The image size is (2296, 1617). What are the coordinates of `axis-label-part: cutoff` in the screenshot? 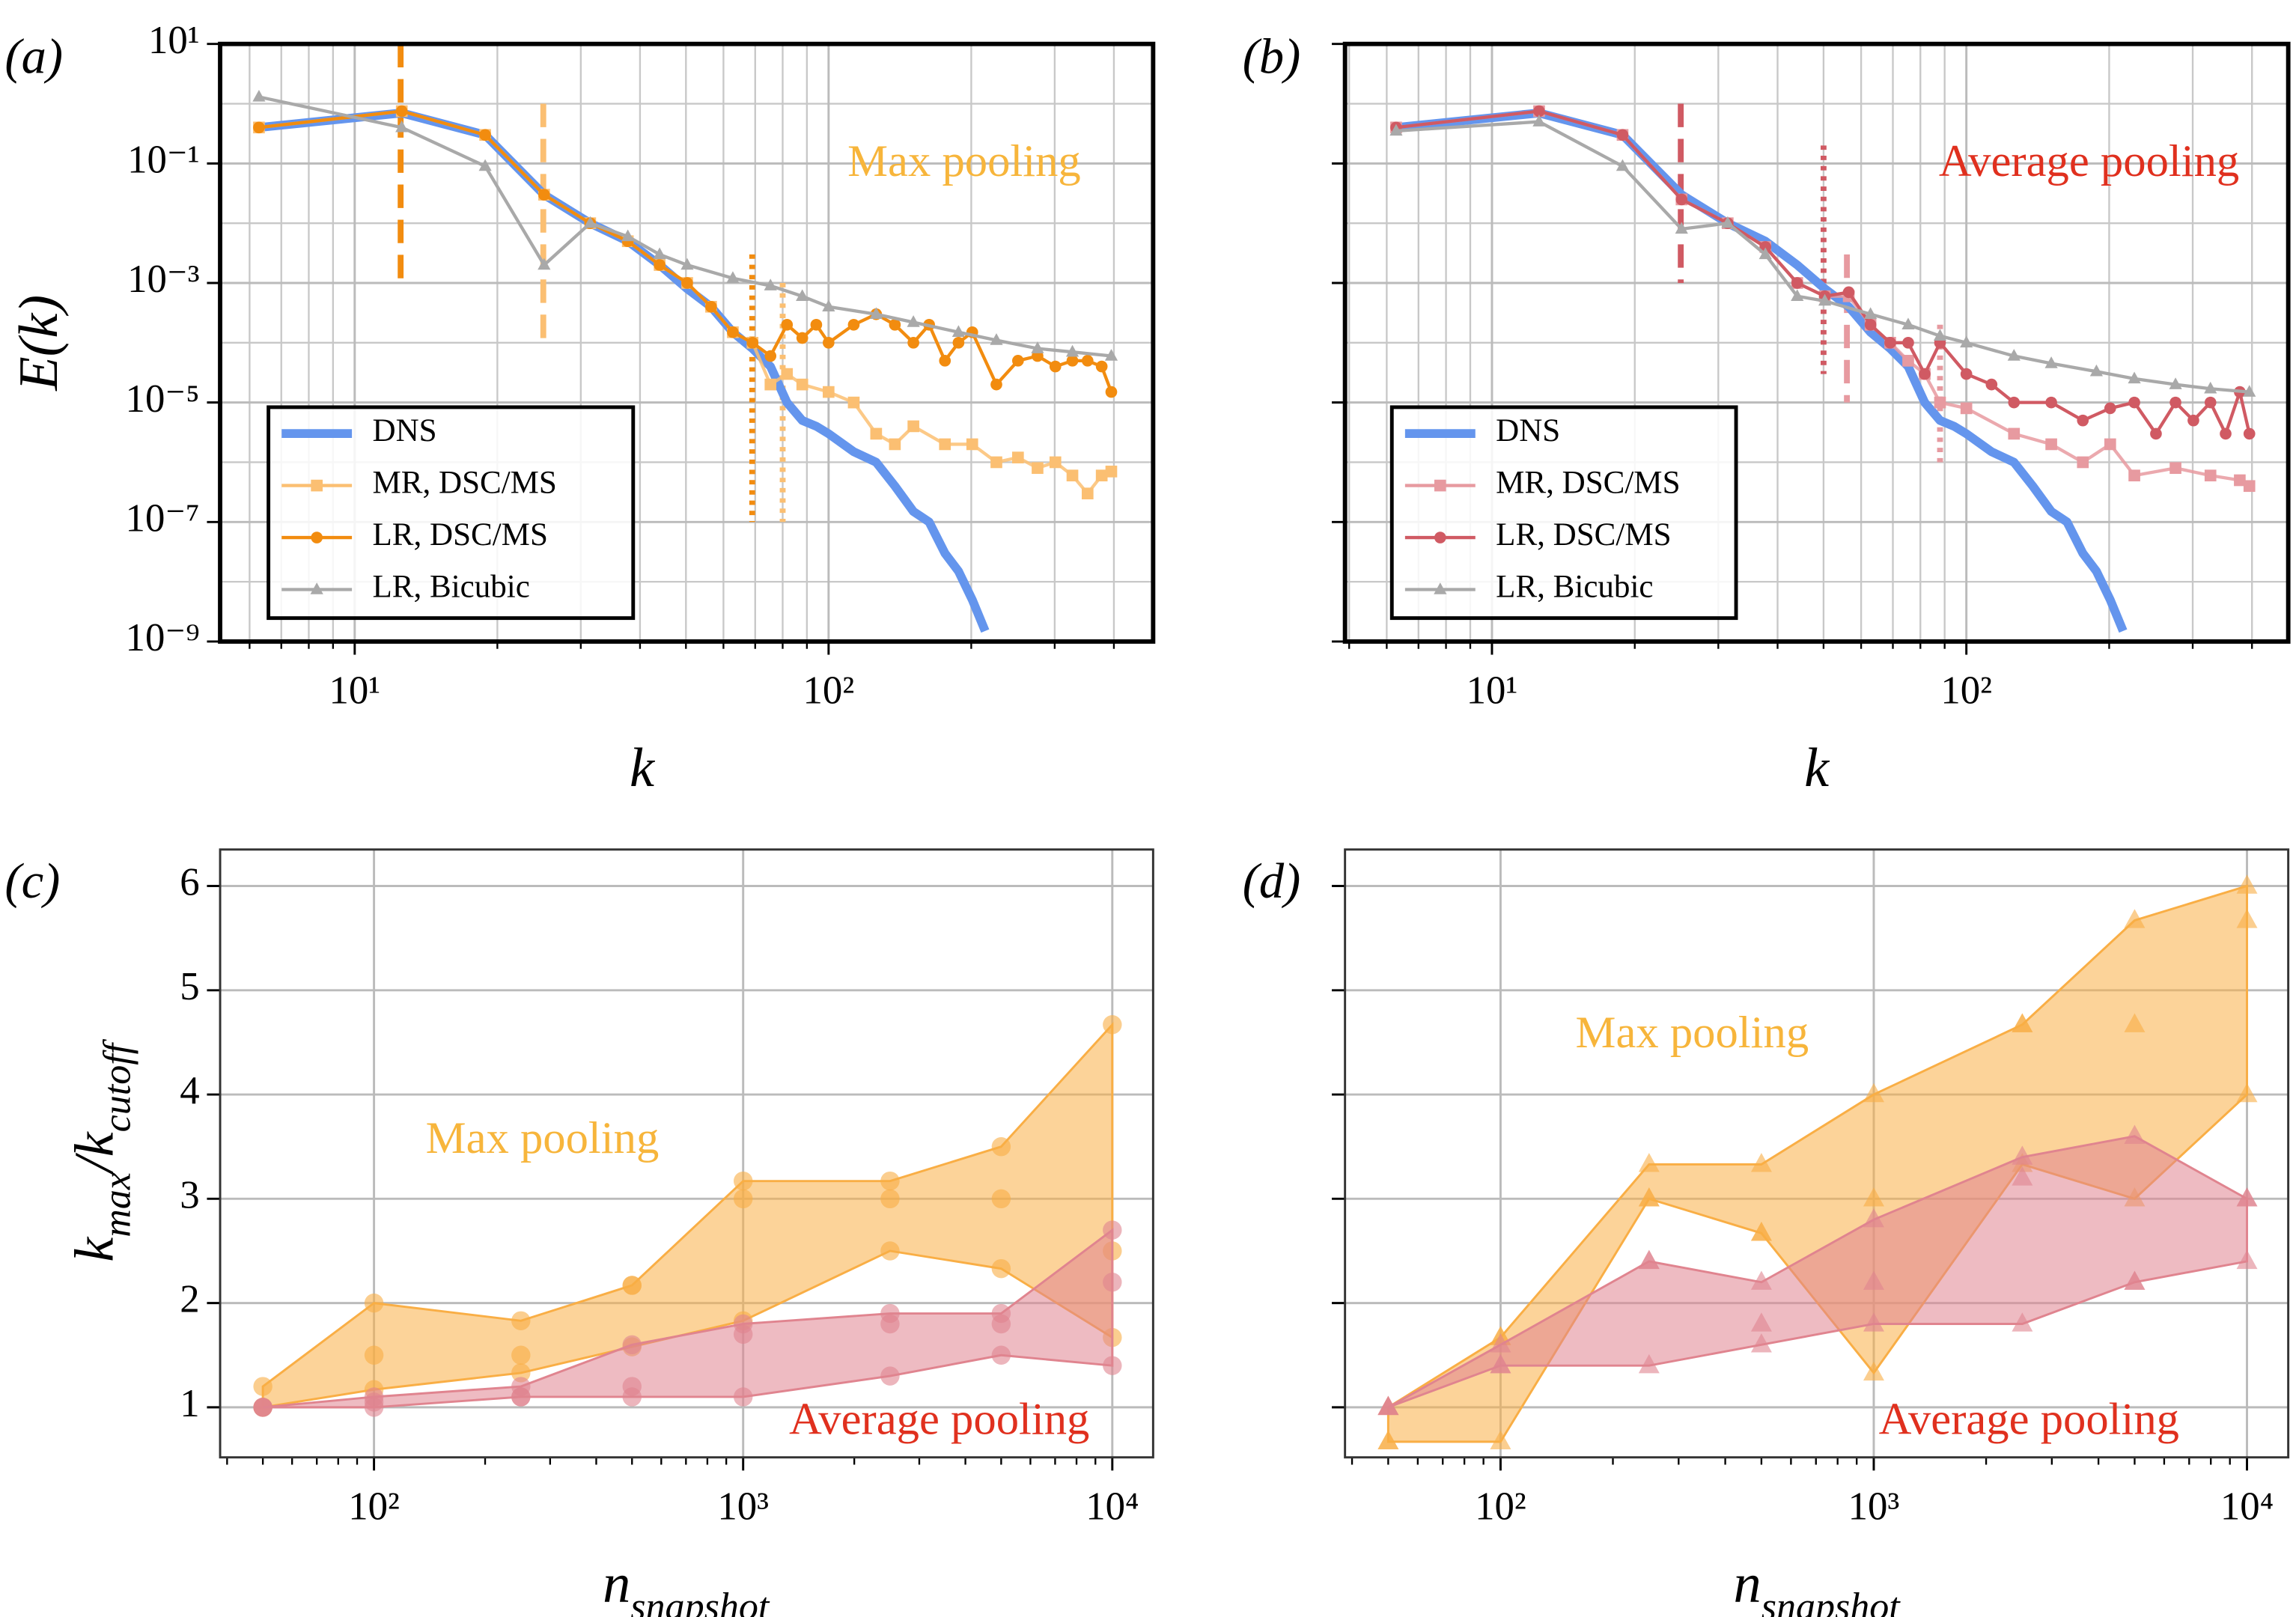 It's located at (118, 1085).